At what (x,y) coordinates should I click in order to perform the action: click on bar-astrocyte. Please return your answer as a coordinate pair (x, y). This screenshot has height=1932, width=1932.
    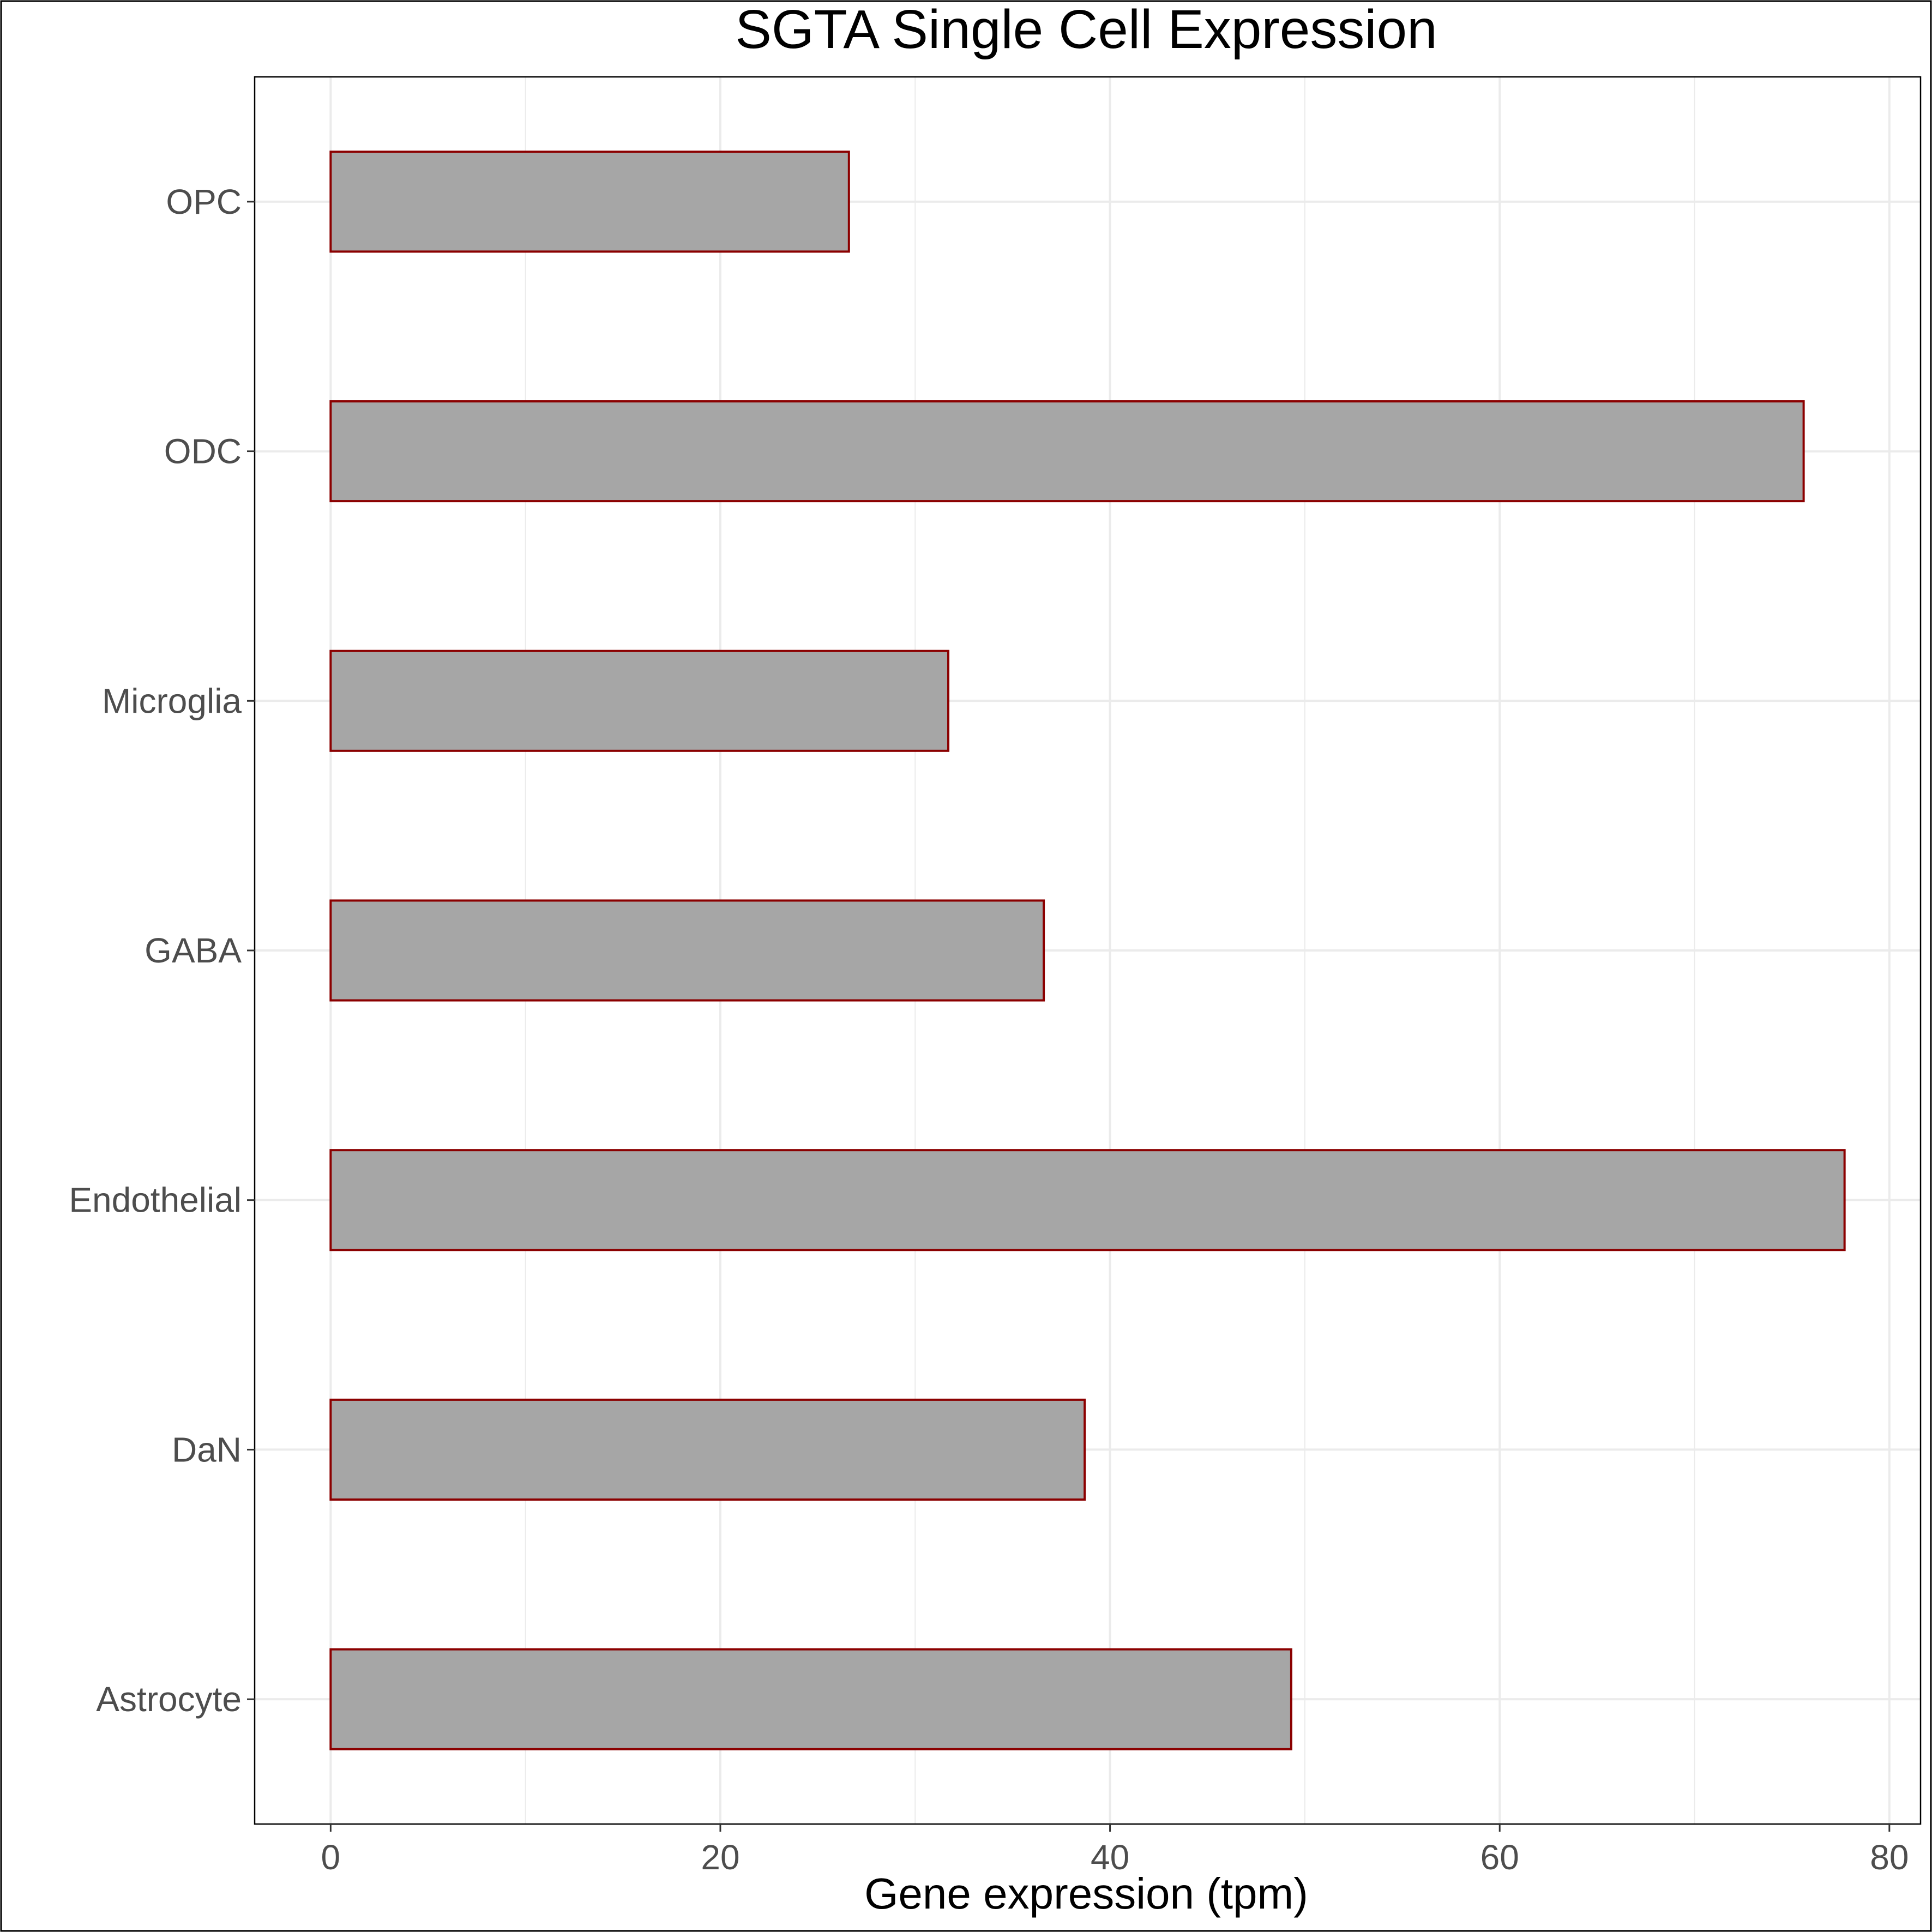
    Looking at the image, I should click on (810, 1699).